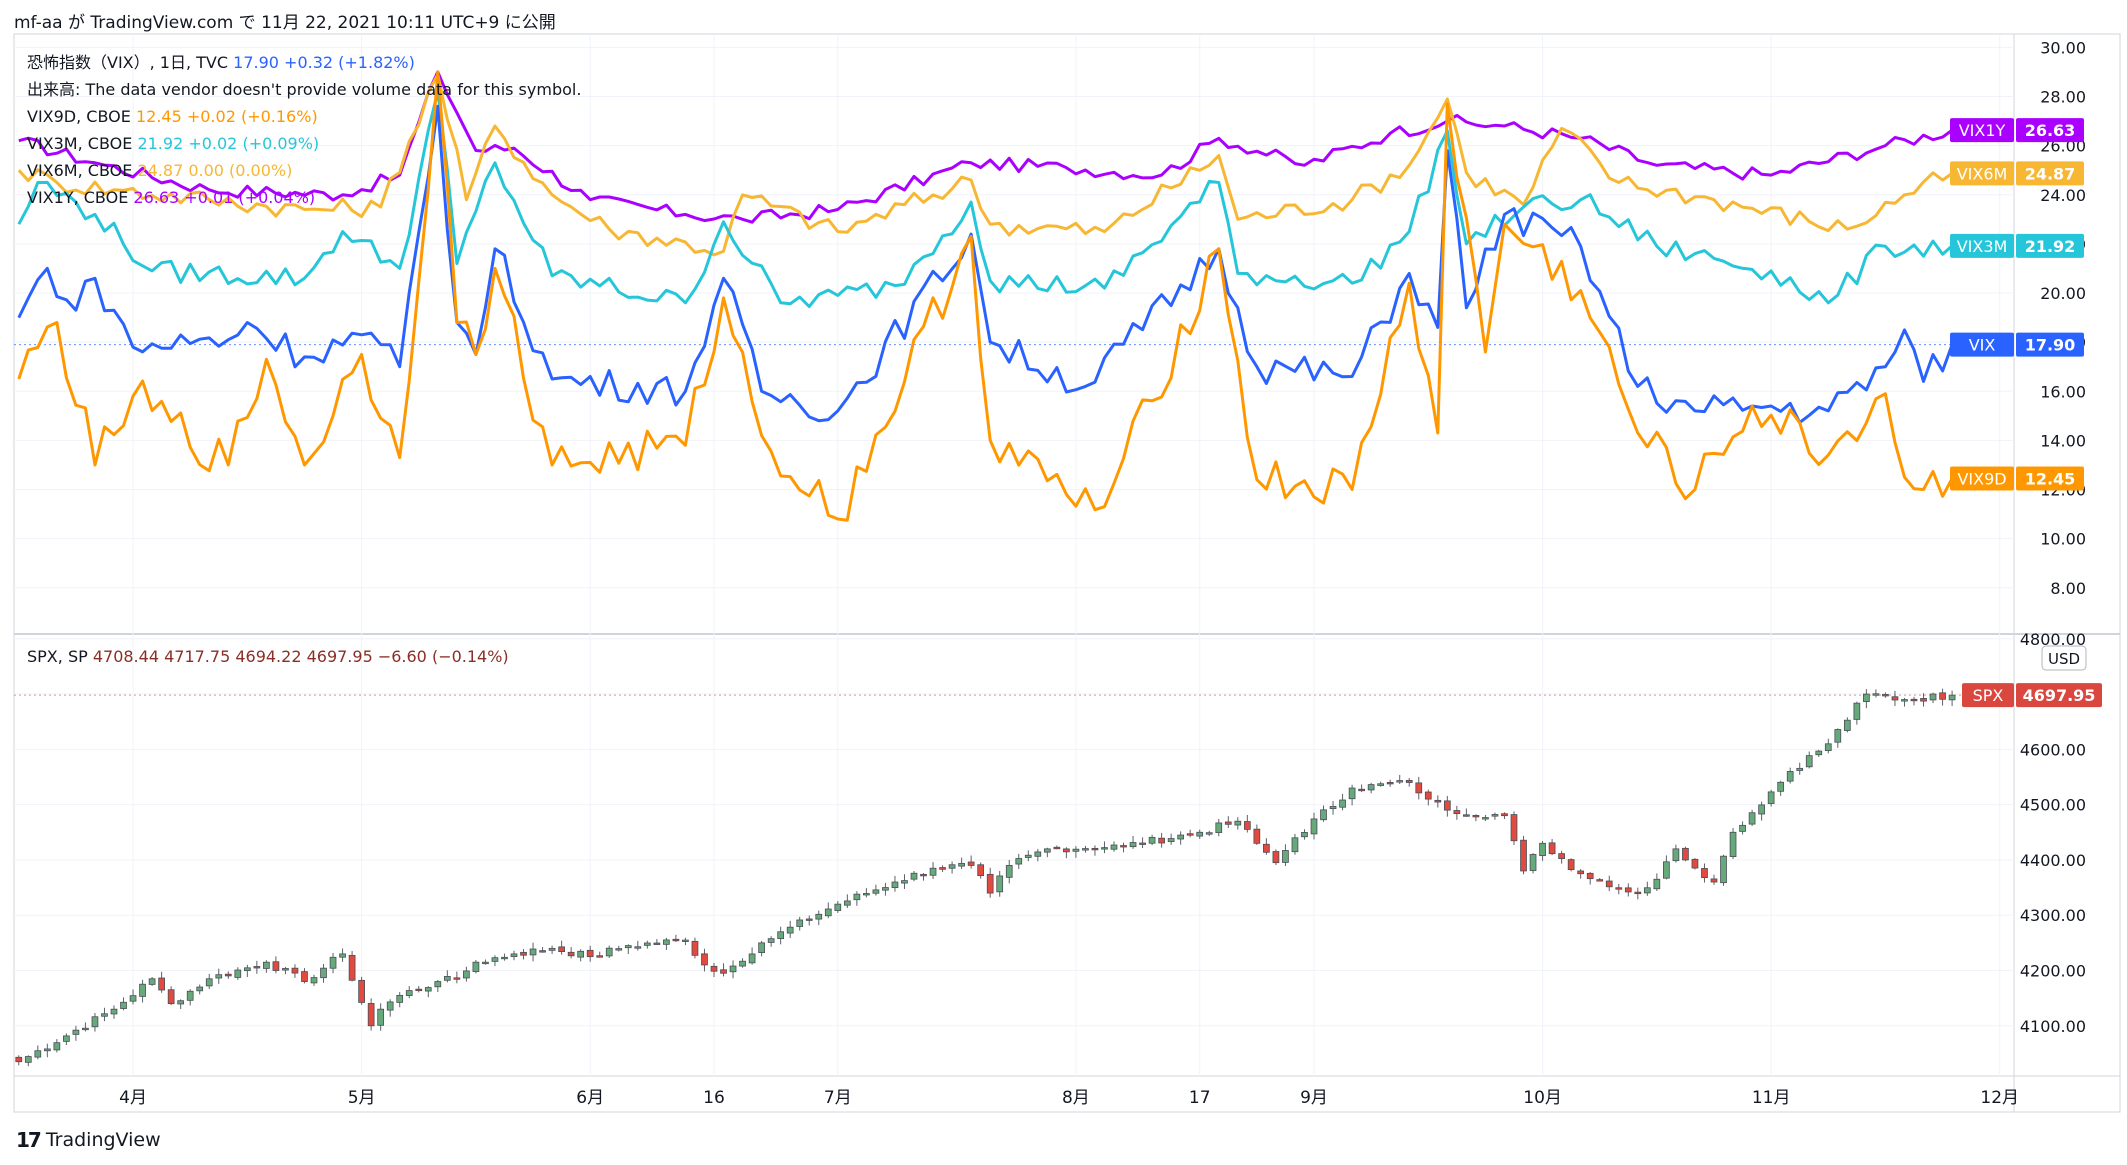 The width and height of the screenshot is (2127, 1165). I want to click on legend-row-vix: 恐怖指数（VIX）, 1日, TVC 17.90 +0.32 (+1.82%), so click(221, 62).